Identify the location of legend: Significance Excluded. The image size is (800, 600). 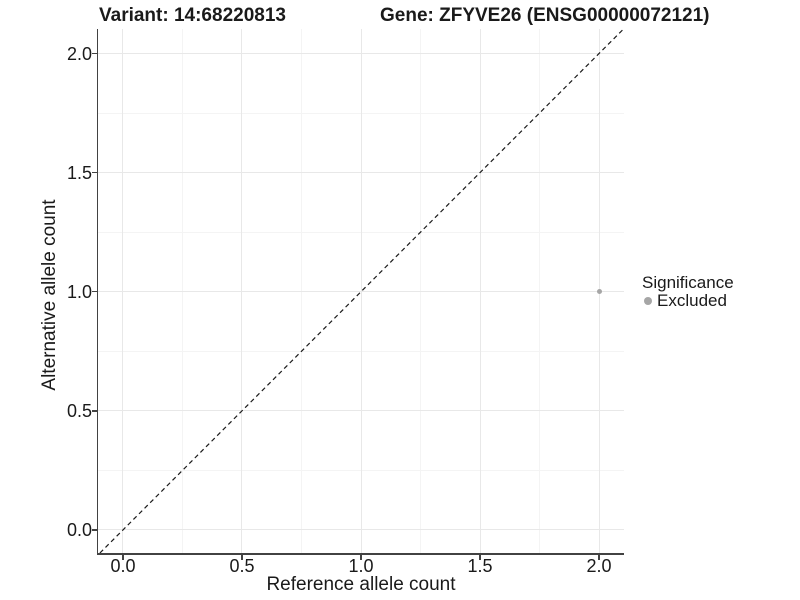
(688, 291).